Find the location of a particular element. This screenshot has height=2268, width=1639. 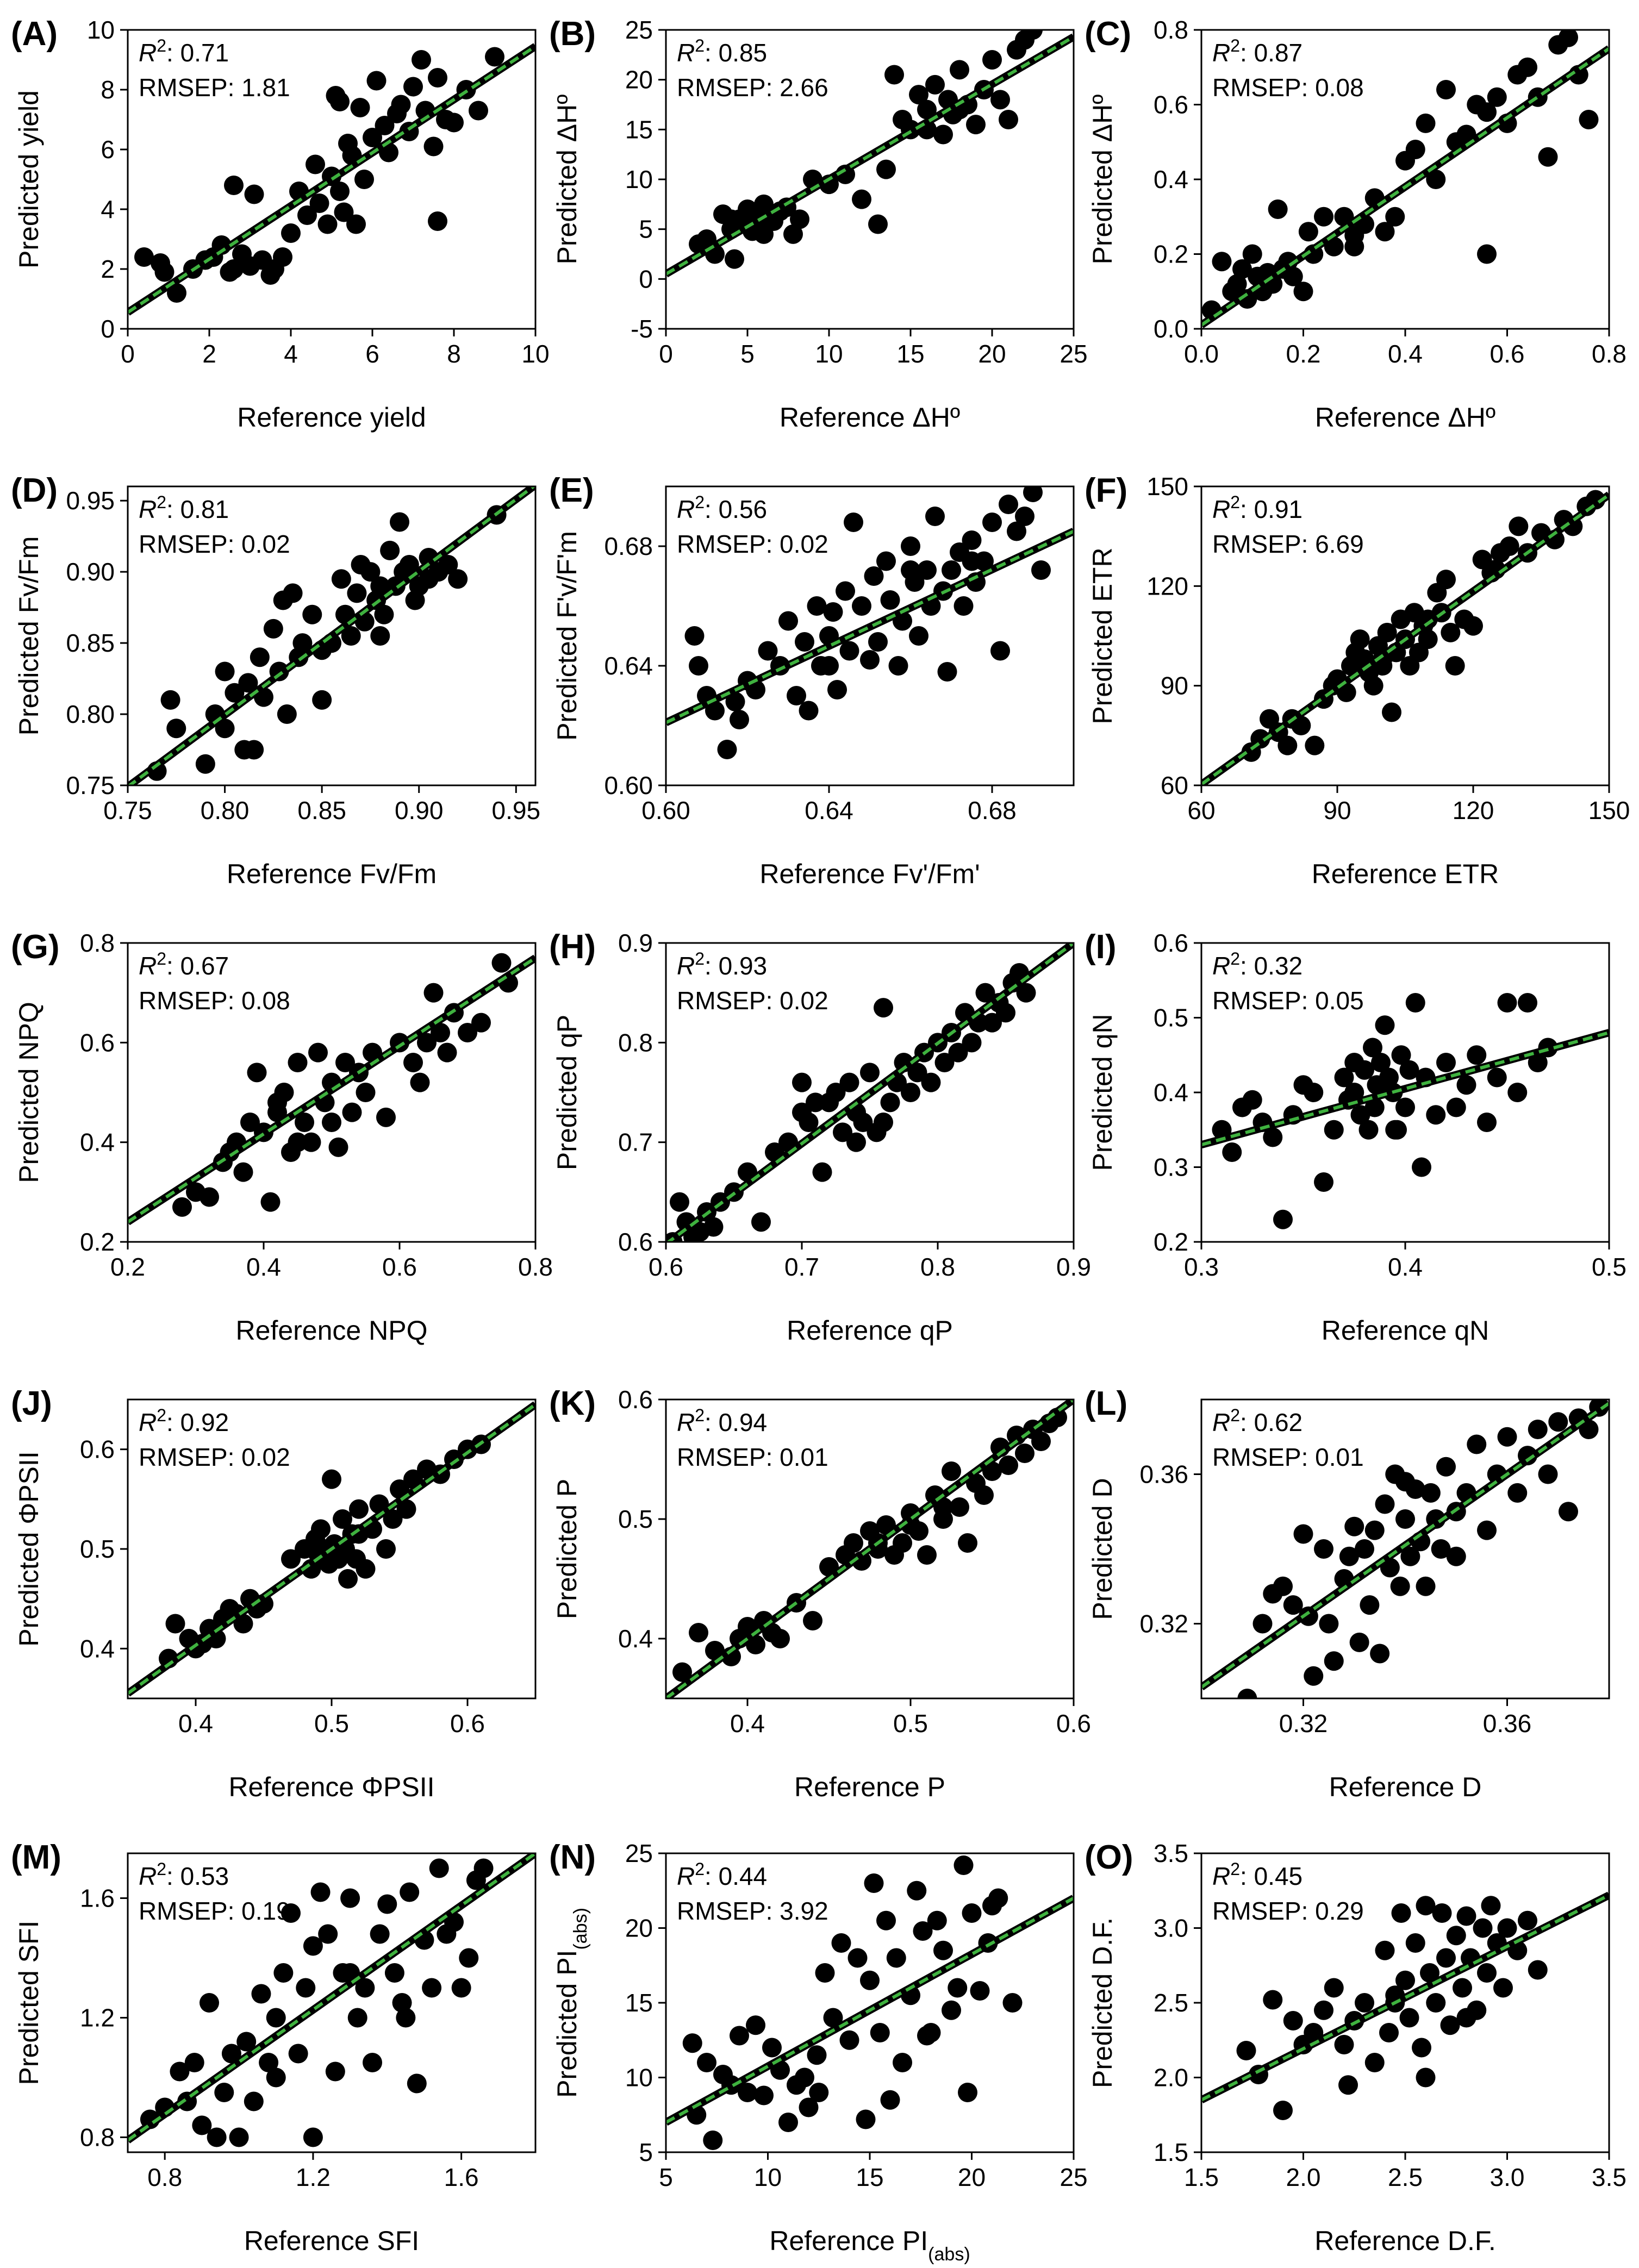

y-tick-label: 0.95 is located at coordinates (90, 500).